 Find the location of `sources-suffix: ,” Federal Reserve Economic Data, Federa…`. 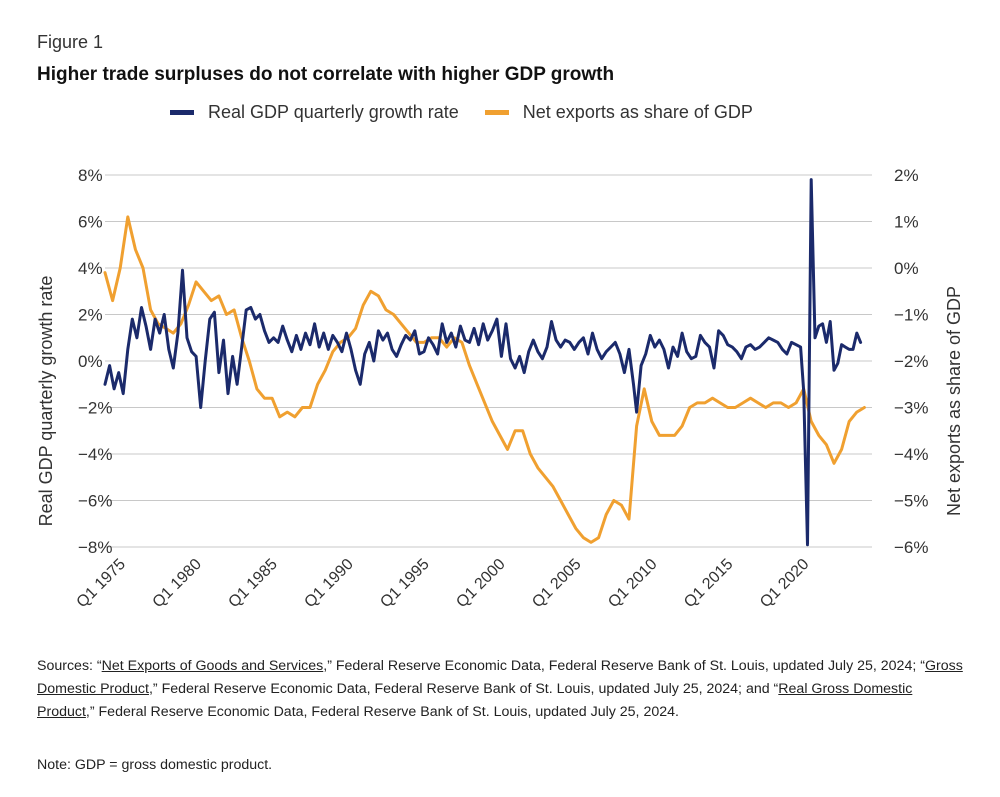

sources-suffix: ,” Federal Reserve Economic Data, Federa… is located at coordinates (382, 712).